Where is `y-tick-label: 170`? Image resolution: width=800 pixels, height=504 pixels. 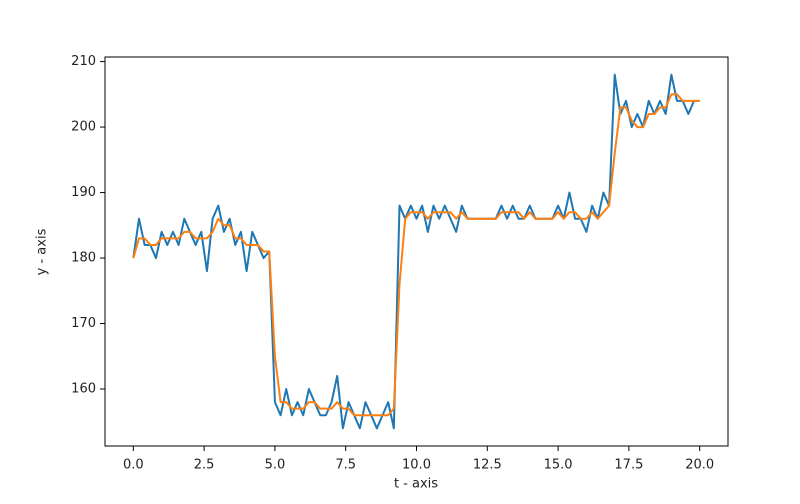 y-tick-label: 170 is located at coordinates (83, 323).